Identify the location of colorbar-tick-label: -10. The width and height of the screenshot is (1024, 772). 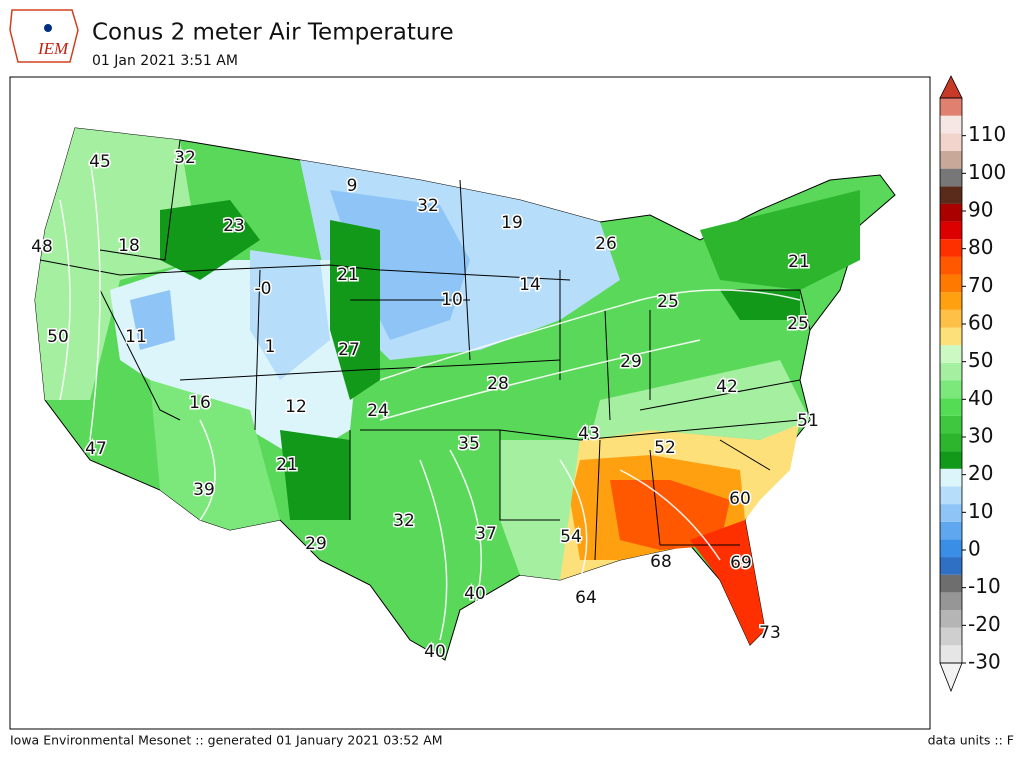
(984, 586).